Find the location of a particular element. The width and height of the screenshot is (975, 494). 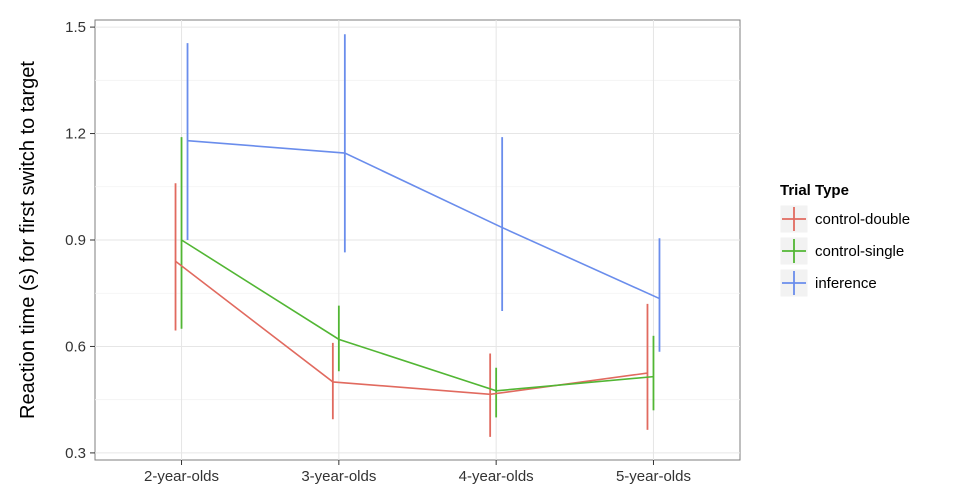

x-tick-label: 2-year-olds is located at coordinates (181, 476).